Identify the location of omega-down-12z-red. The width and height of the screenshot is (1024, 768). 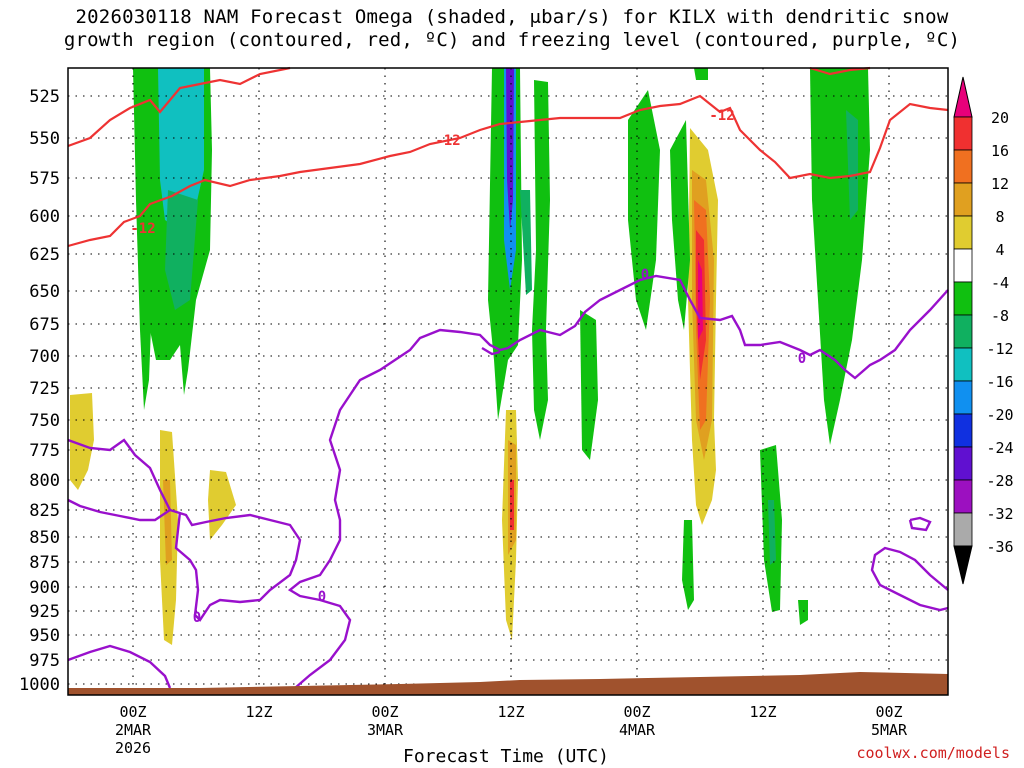
(512, 505).